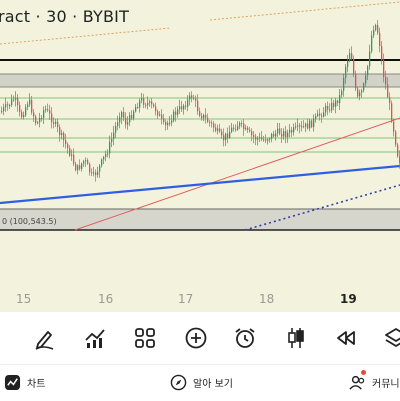  Describe the element at coordinates (296, 338) in the screenshot. I see `candles-icon` at that location.